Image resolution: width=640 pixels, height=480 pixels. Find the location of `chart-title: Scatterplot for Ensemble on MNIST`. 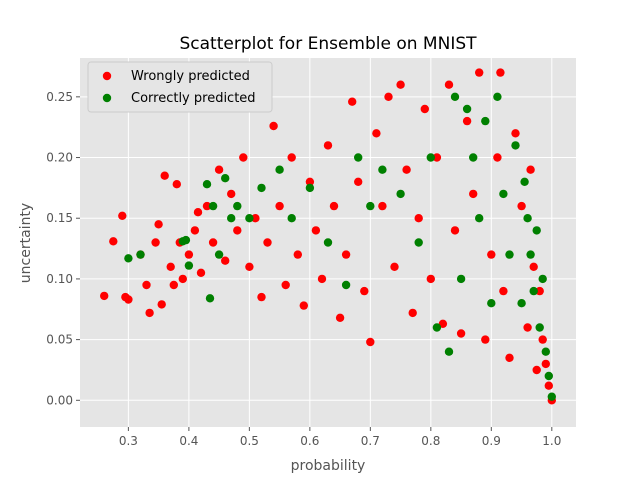

chart-title: Scatterplot for Ensemble on MNIST is located at coordinates (328, 44).